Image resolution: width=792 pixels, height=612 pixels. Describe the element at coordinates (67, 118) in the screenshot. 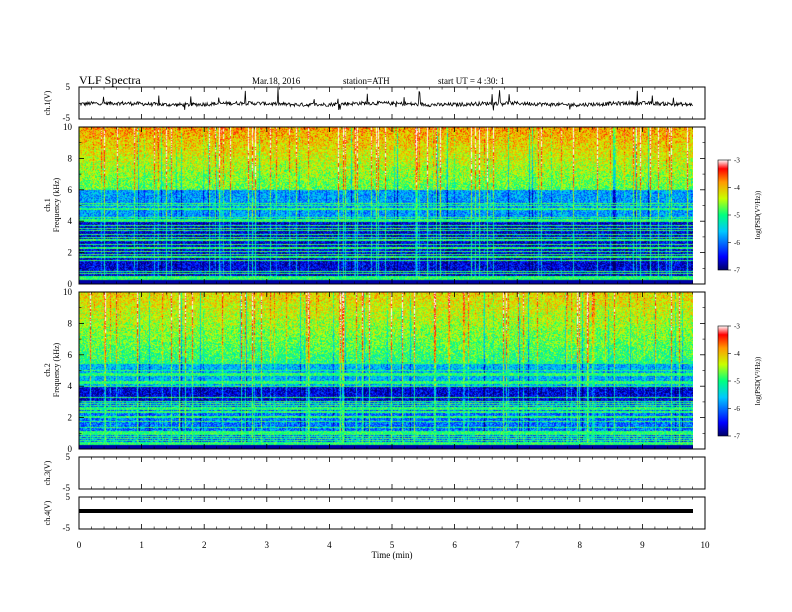

I see `ch1-ytick-bottom: -5` at that location.